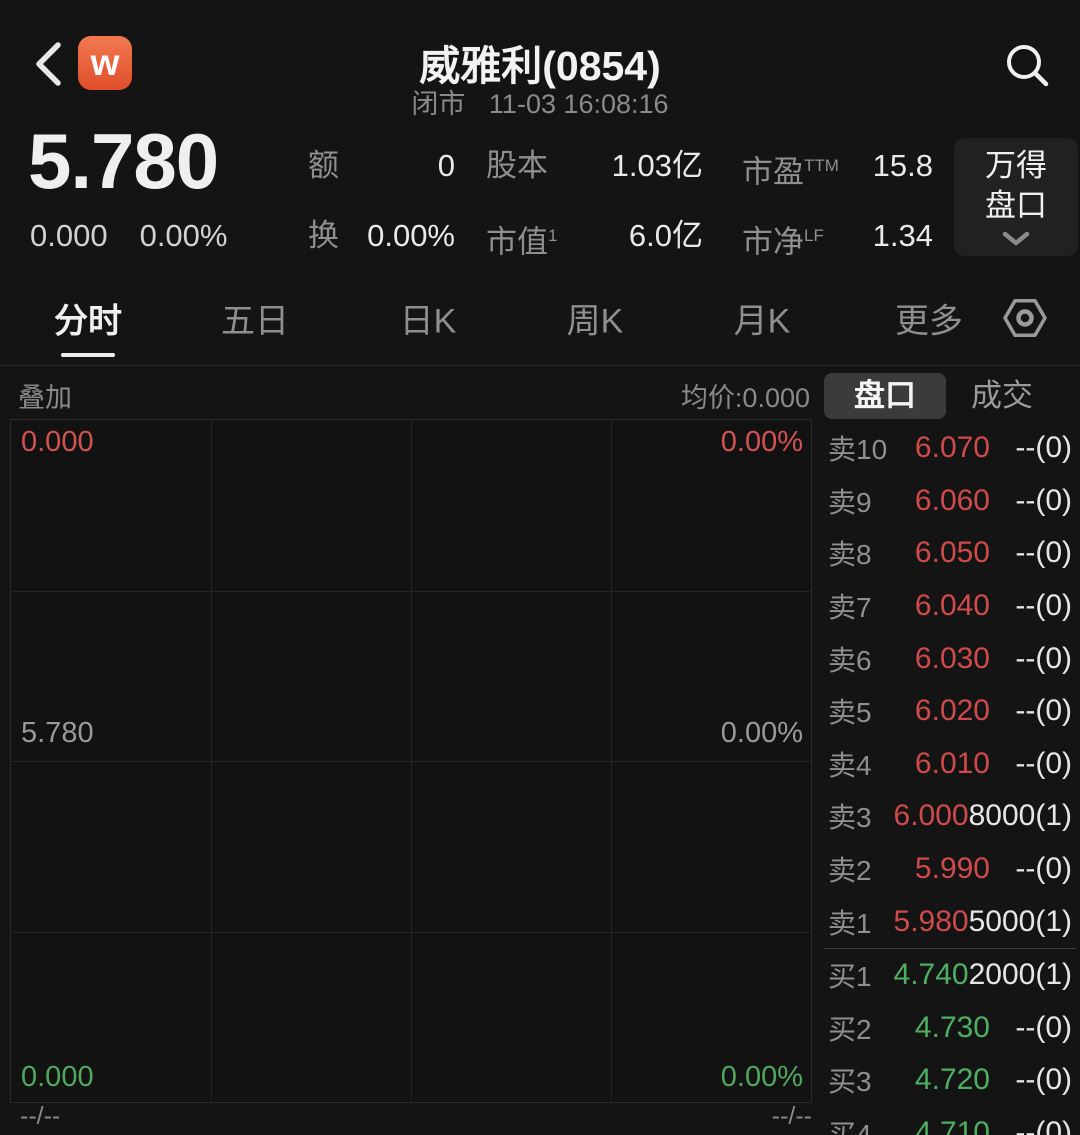 The image size is (1080, 1135). I want to click on ask-row: 卖10 6.070 --(0), so click(950, 448).